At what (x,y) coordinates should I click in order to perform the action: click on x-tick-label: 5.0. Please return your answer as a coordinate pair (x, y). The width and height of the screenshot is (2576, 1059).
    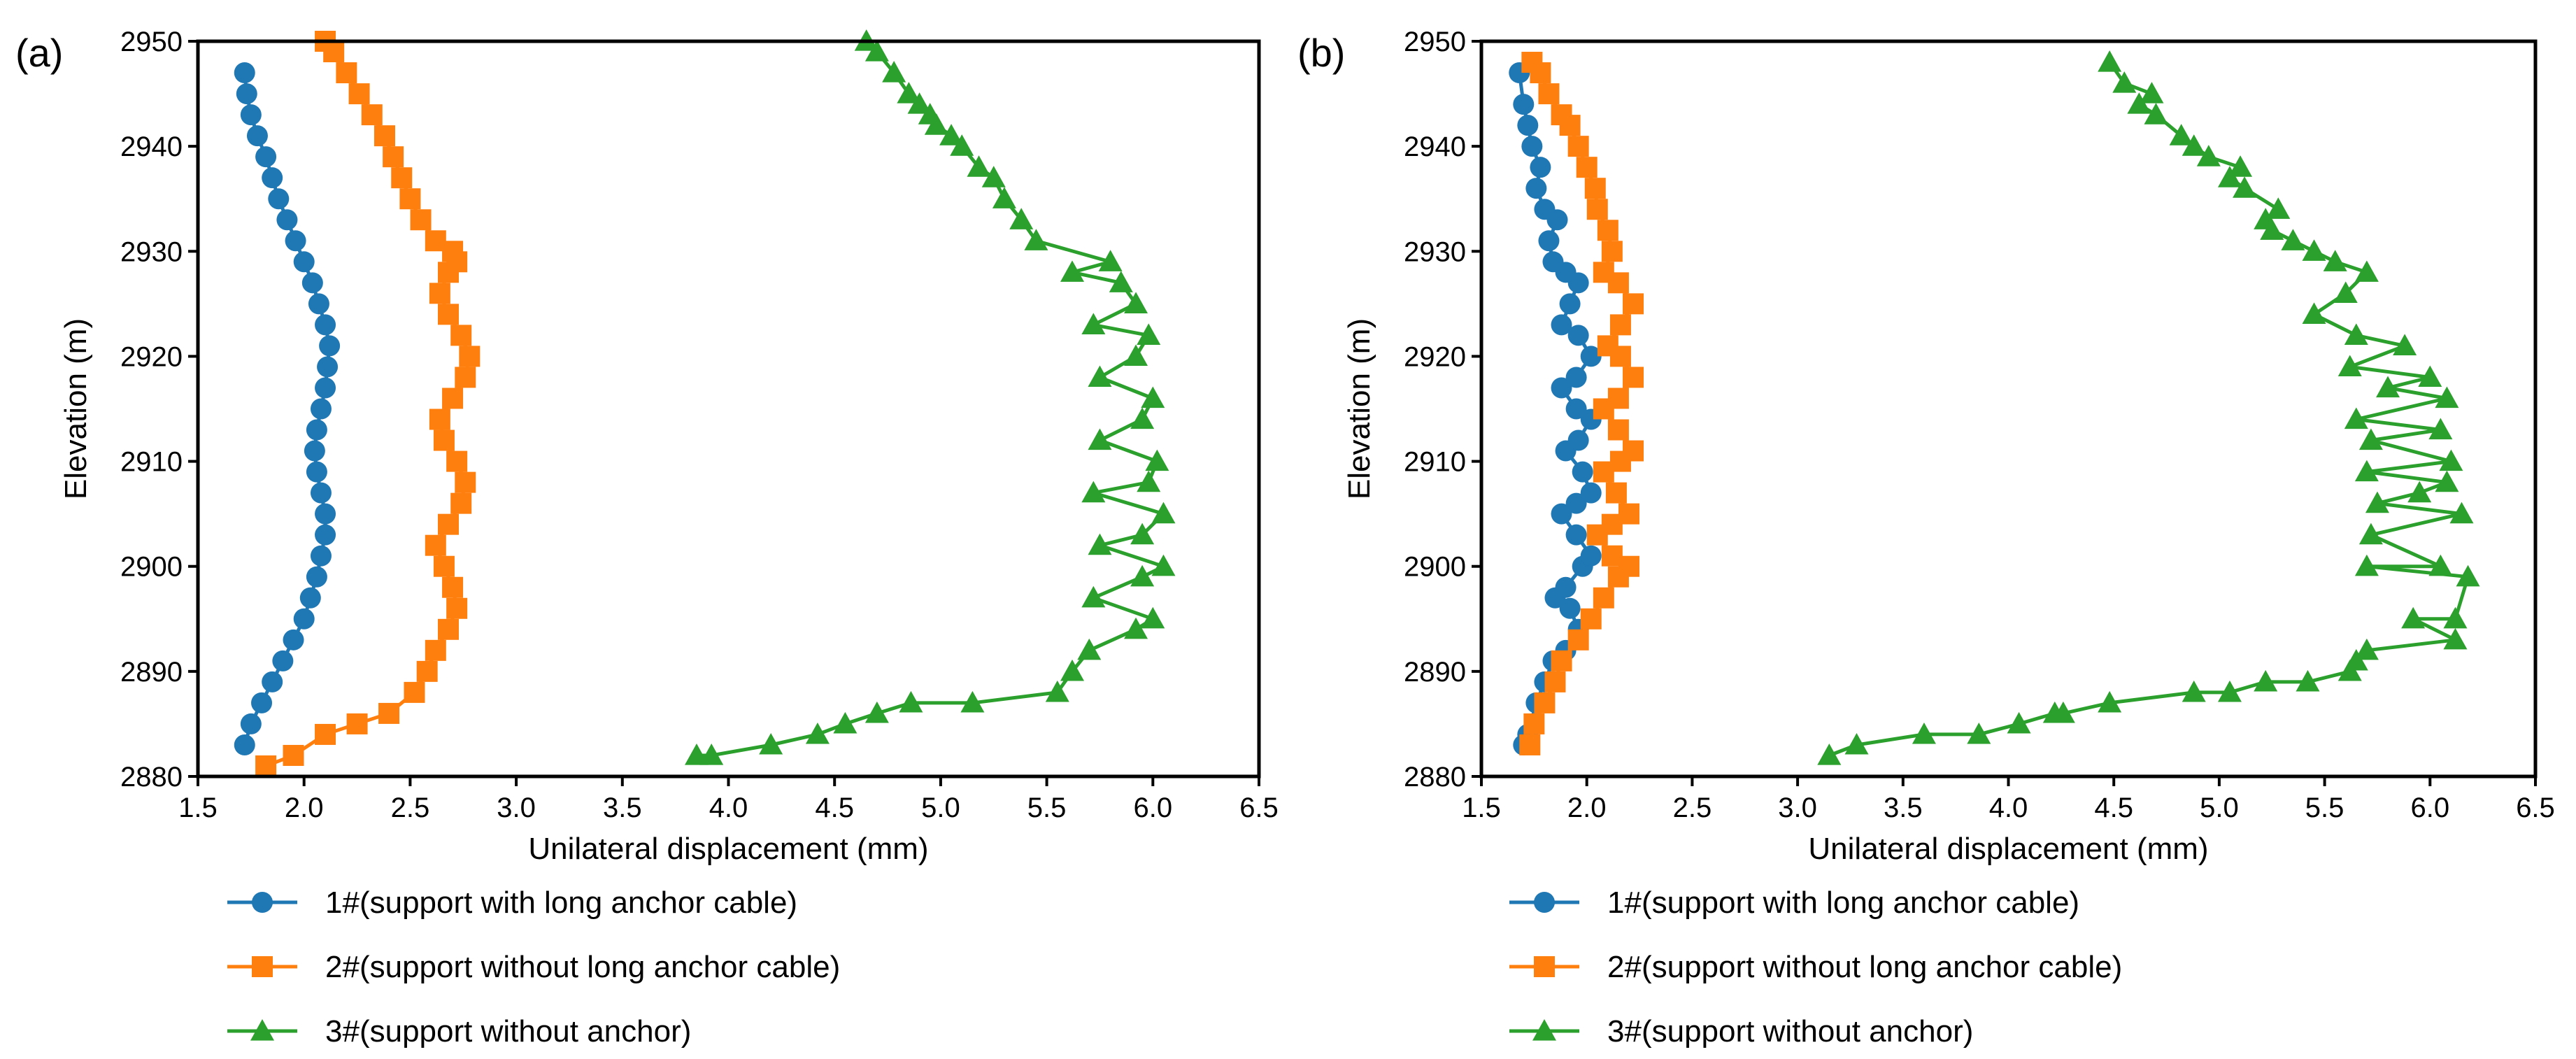
    Looking at the image, I should click on (940, 808).